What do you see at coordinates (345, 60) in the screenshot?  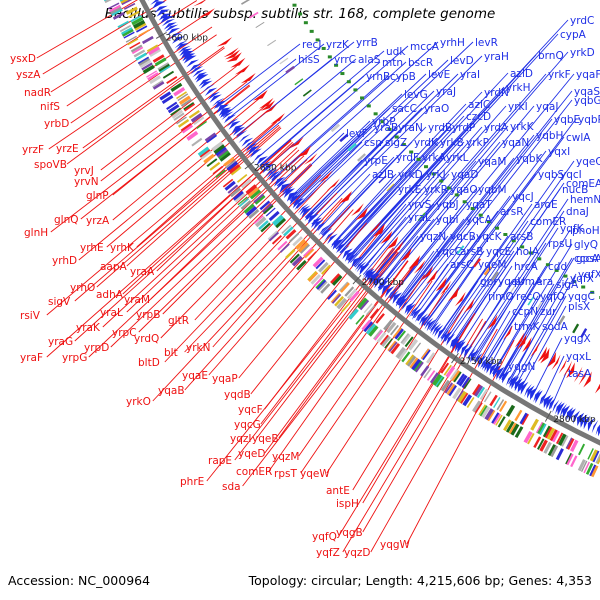 I see `gene-label-forward: yrrC` at bounding box center [345, 60].